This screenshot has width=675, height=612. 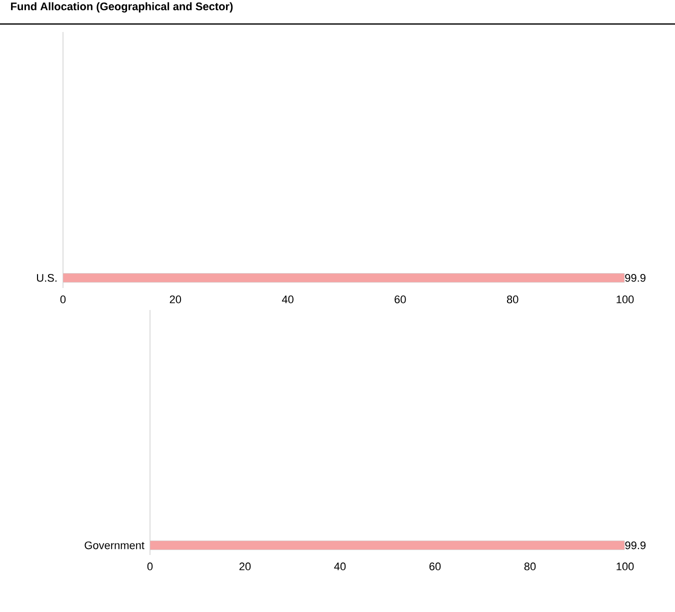 I want to click on y-tick-label: Government, so click(x=114, y=545).